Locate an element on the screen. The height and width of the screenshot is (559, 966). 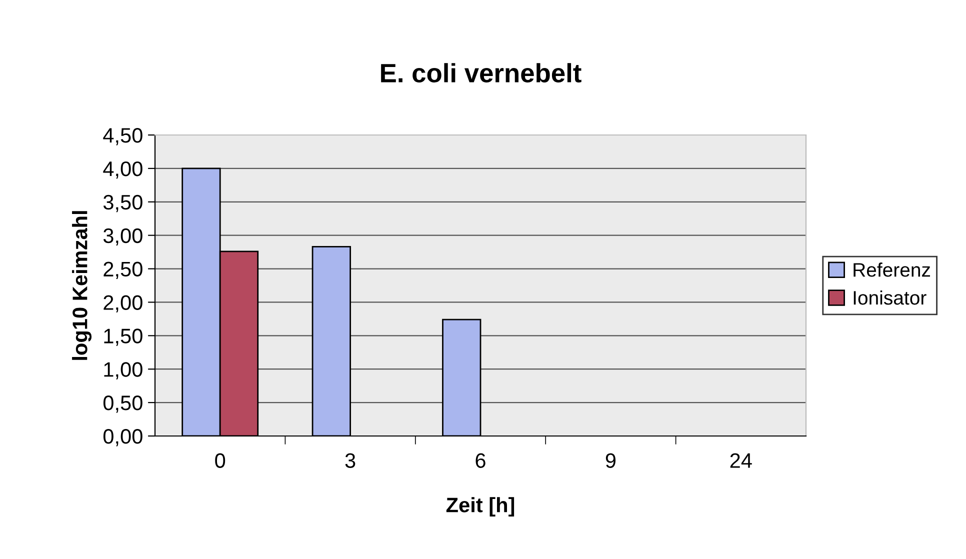
x-tick-label: 9 is located at coordinates (611, 460).